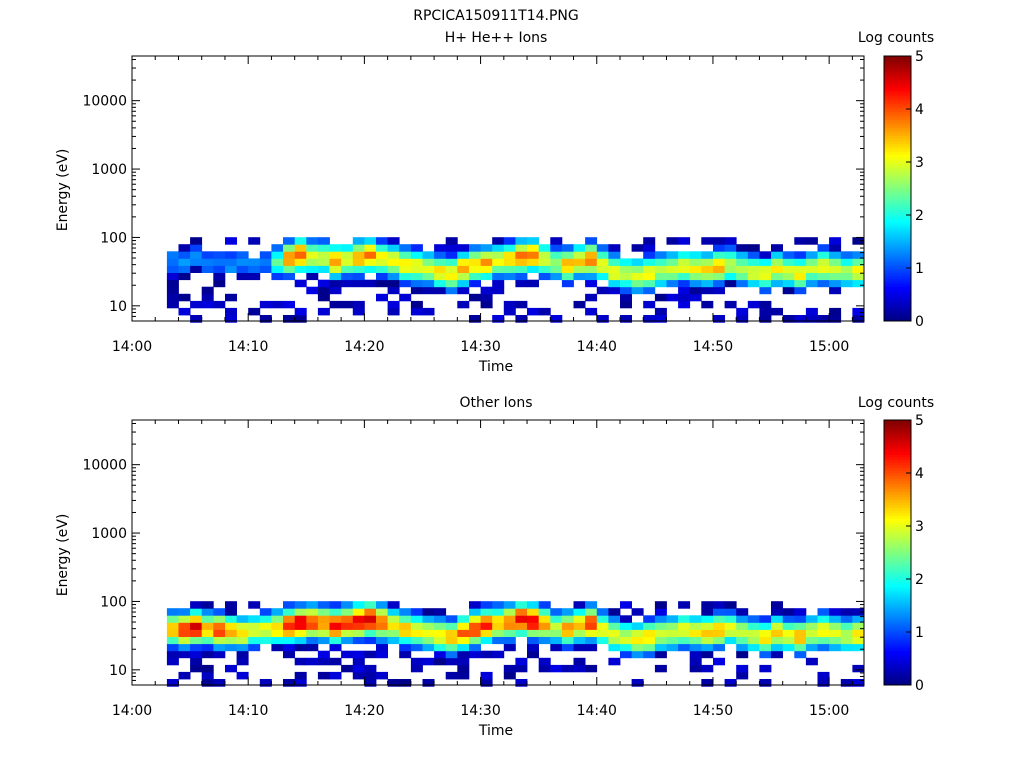  What do you see at coordinates (132, 347) in the screenshot?
I see `x-tick-label: 14:00` at bounding box center [132, 347].